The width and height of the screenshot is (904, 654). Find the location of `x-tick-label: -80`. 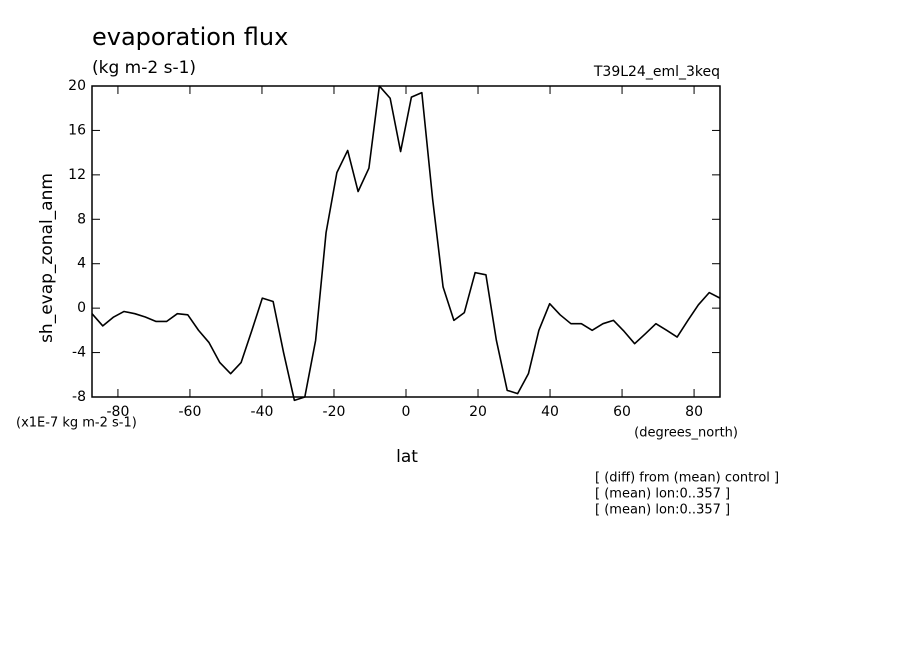

x-tick-label: -80 is located at coordinates (117, 412).